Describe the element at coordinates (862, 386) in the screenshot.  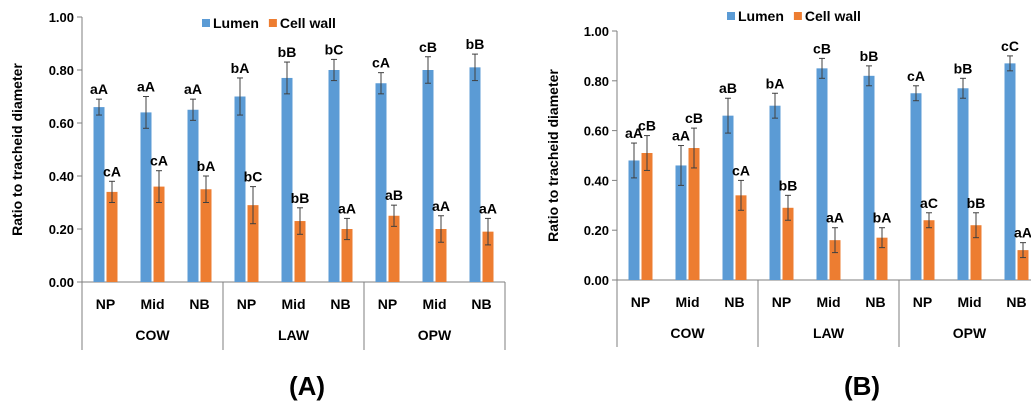
I see `panel-label: (B)` at that location.